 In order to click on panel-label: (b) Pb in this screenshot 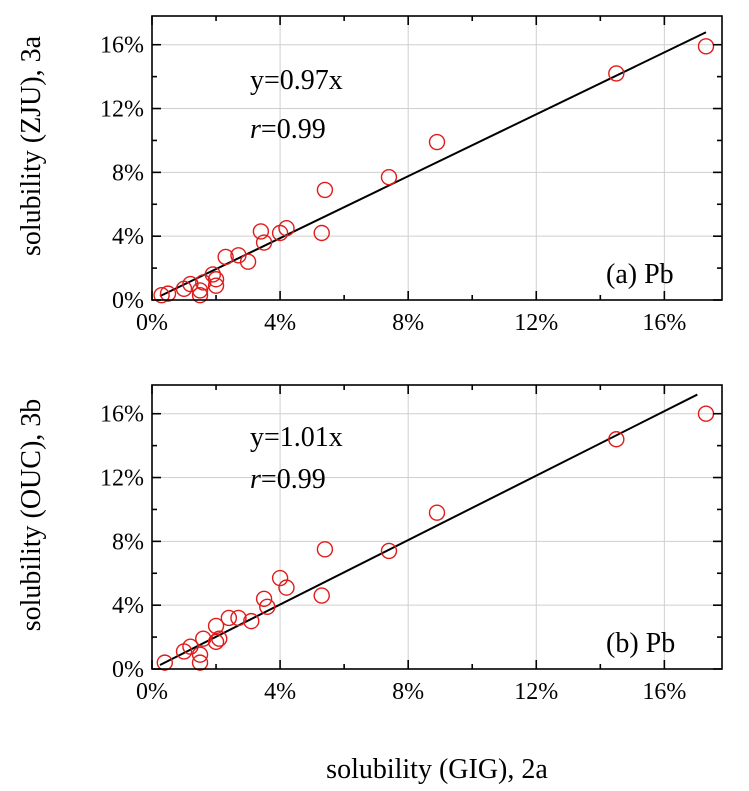, I will do `click(640, 643)`.